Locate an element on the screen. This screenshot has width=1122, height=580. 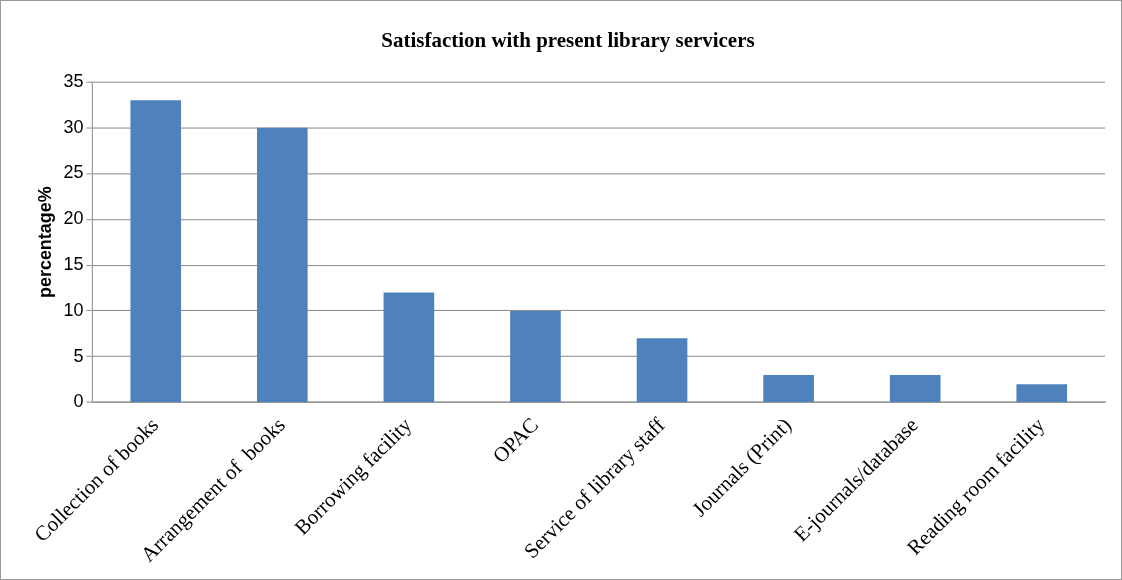
y-tick-label: 25 is located at coordinates (73, 172).